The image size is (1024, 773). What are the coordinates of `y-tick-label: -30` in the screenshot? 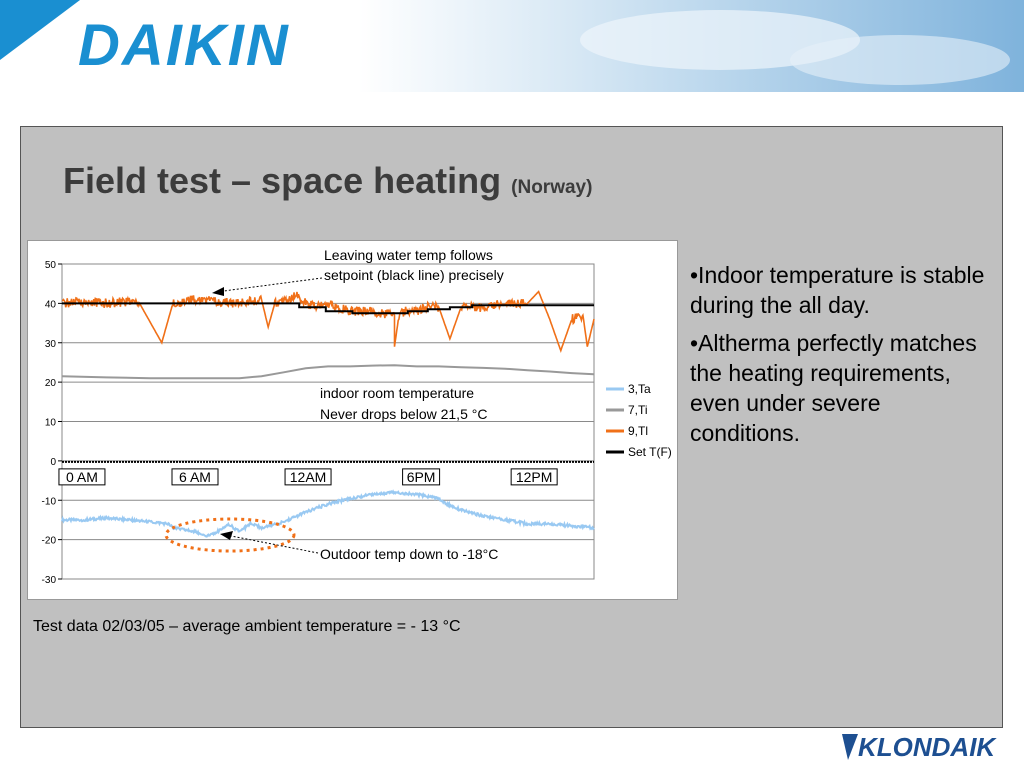 It's located at (49, 580).